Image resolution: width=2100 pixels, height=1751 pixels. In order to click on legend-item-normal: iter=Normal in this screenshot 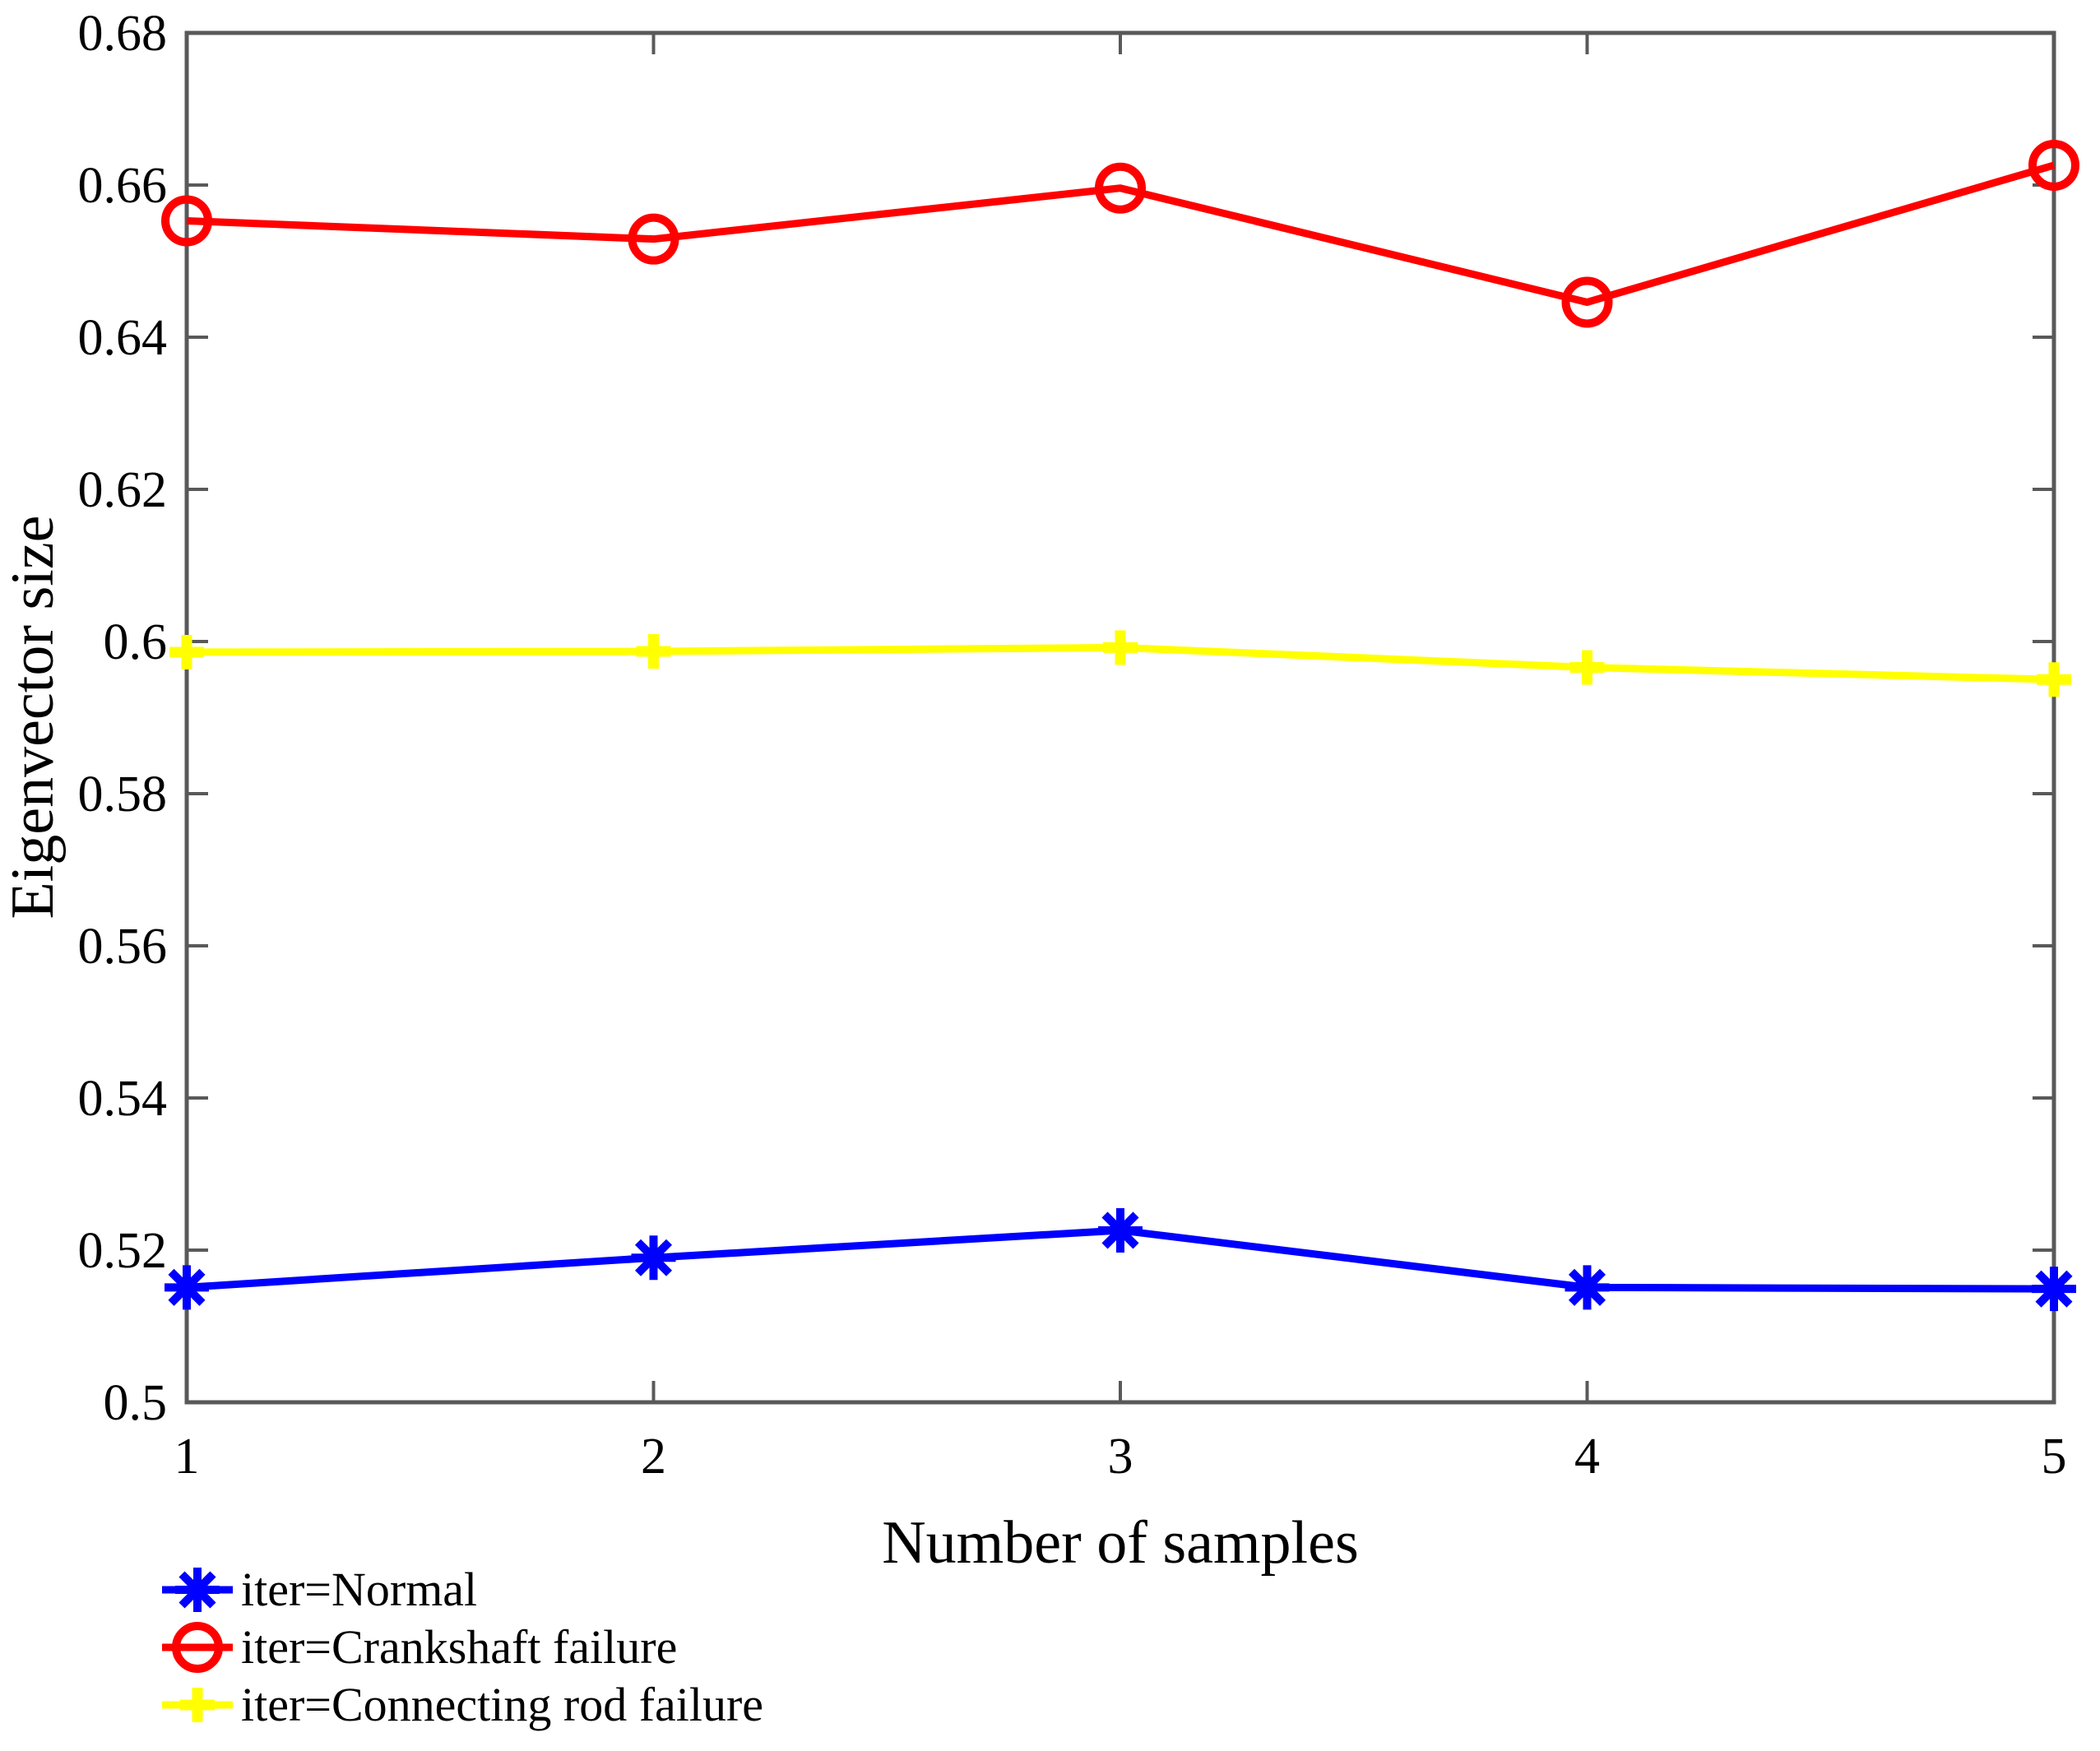, I will do `click(462, 1590)`.